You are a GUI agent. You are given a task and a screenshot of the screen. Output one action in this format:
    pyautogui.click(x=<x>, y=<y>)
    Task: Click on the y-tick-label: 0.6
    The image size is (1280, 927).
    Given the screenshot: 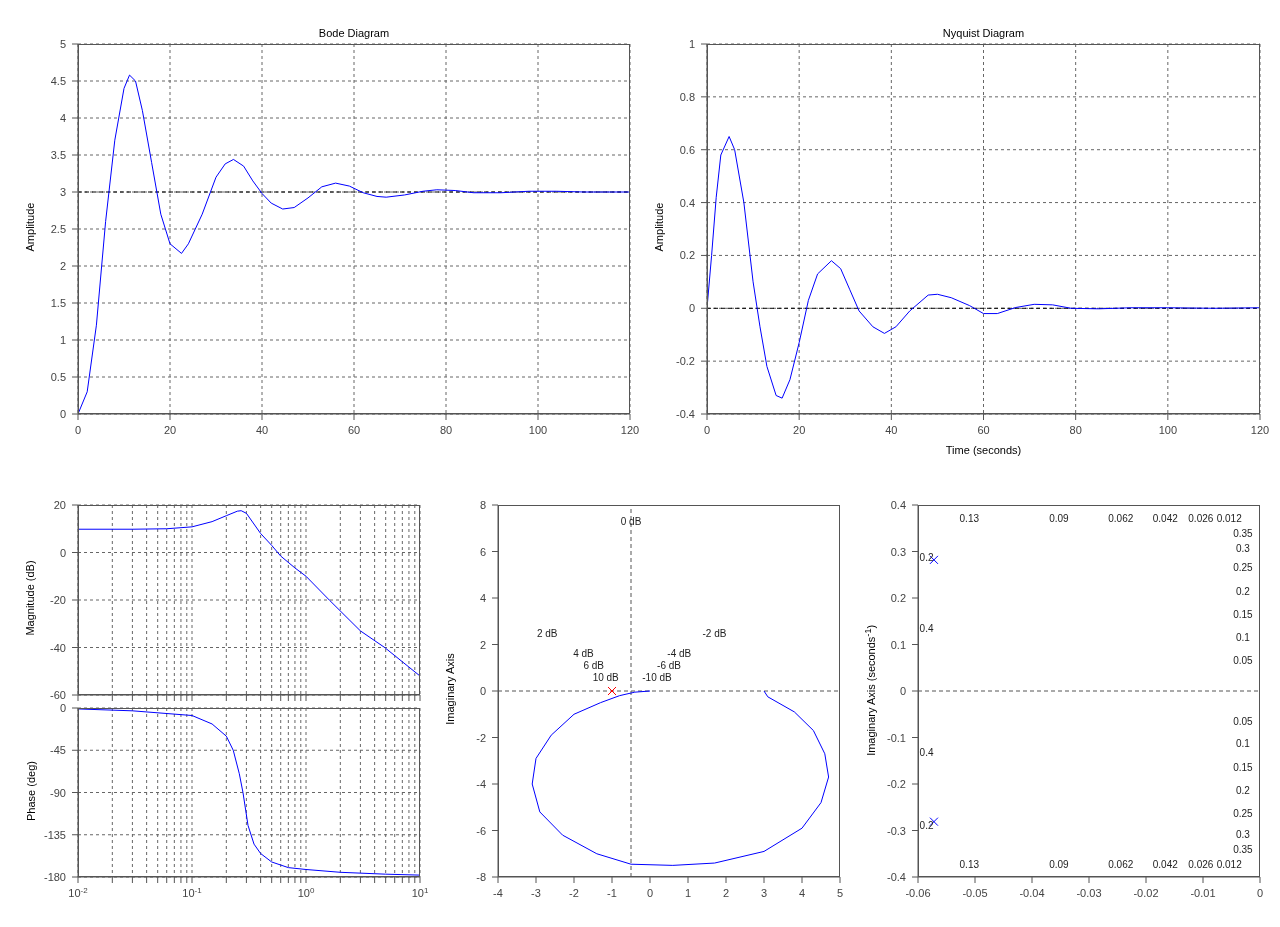 What is the action you would take?
    pyautogui.click(x=687, y=149)
    